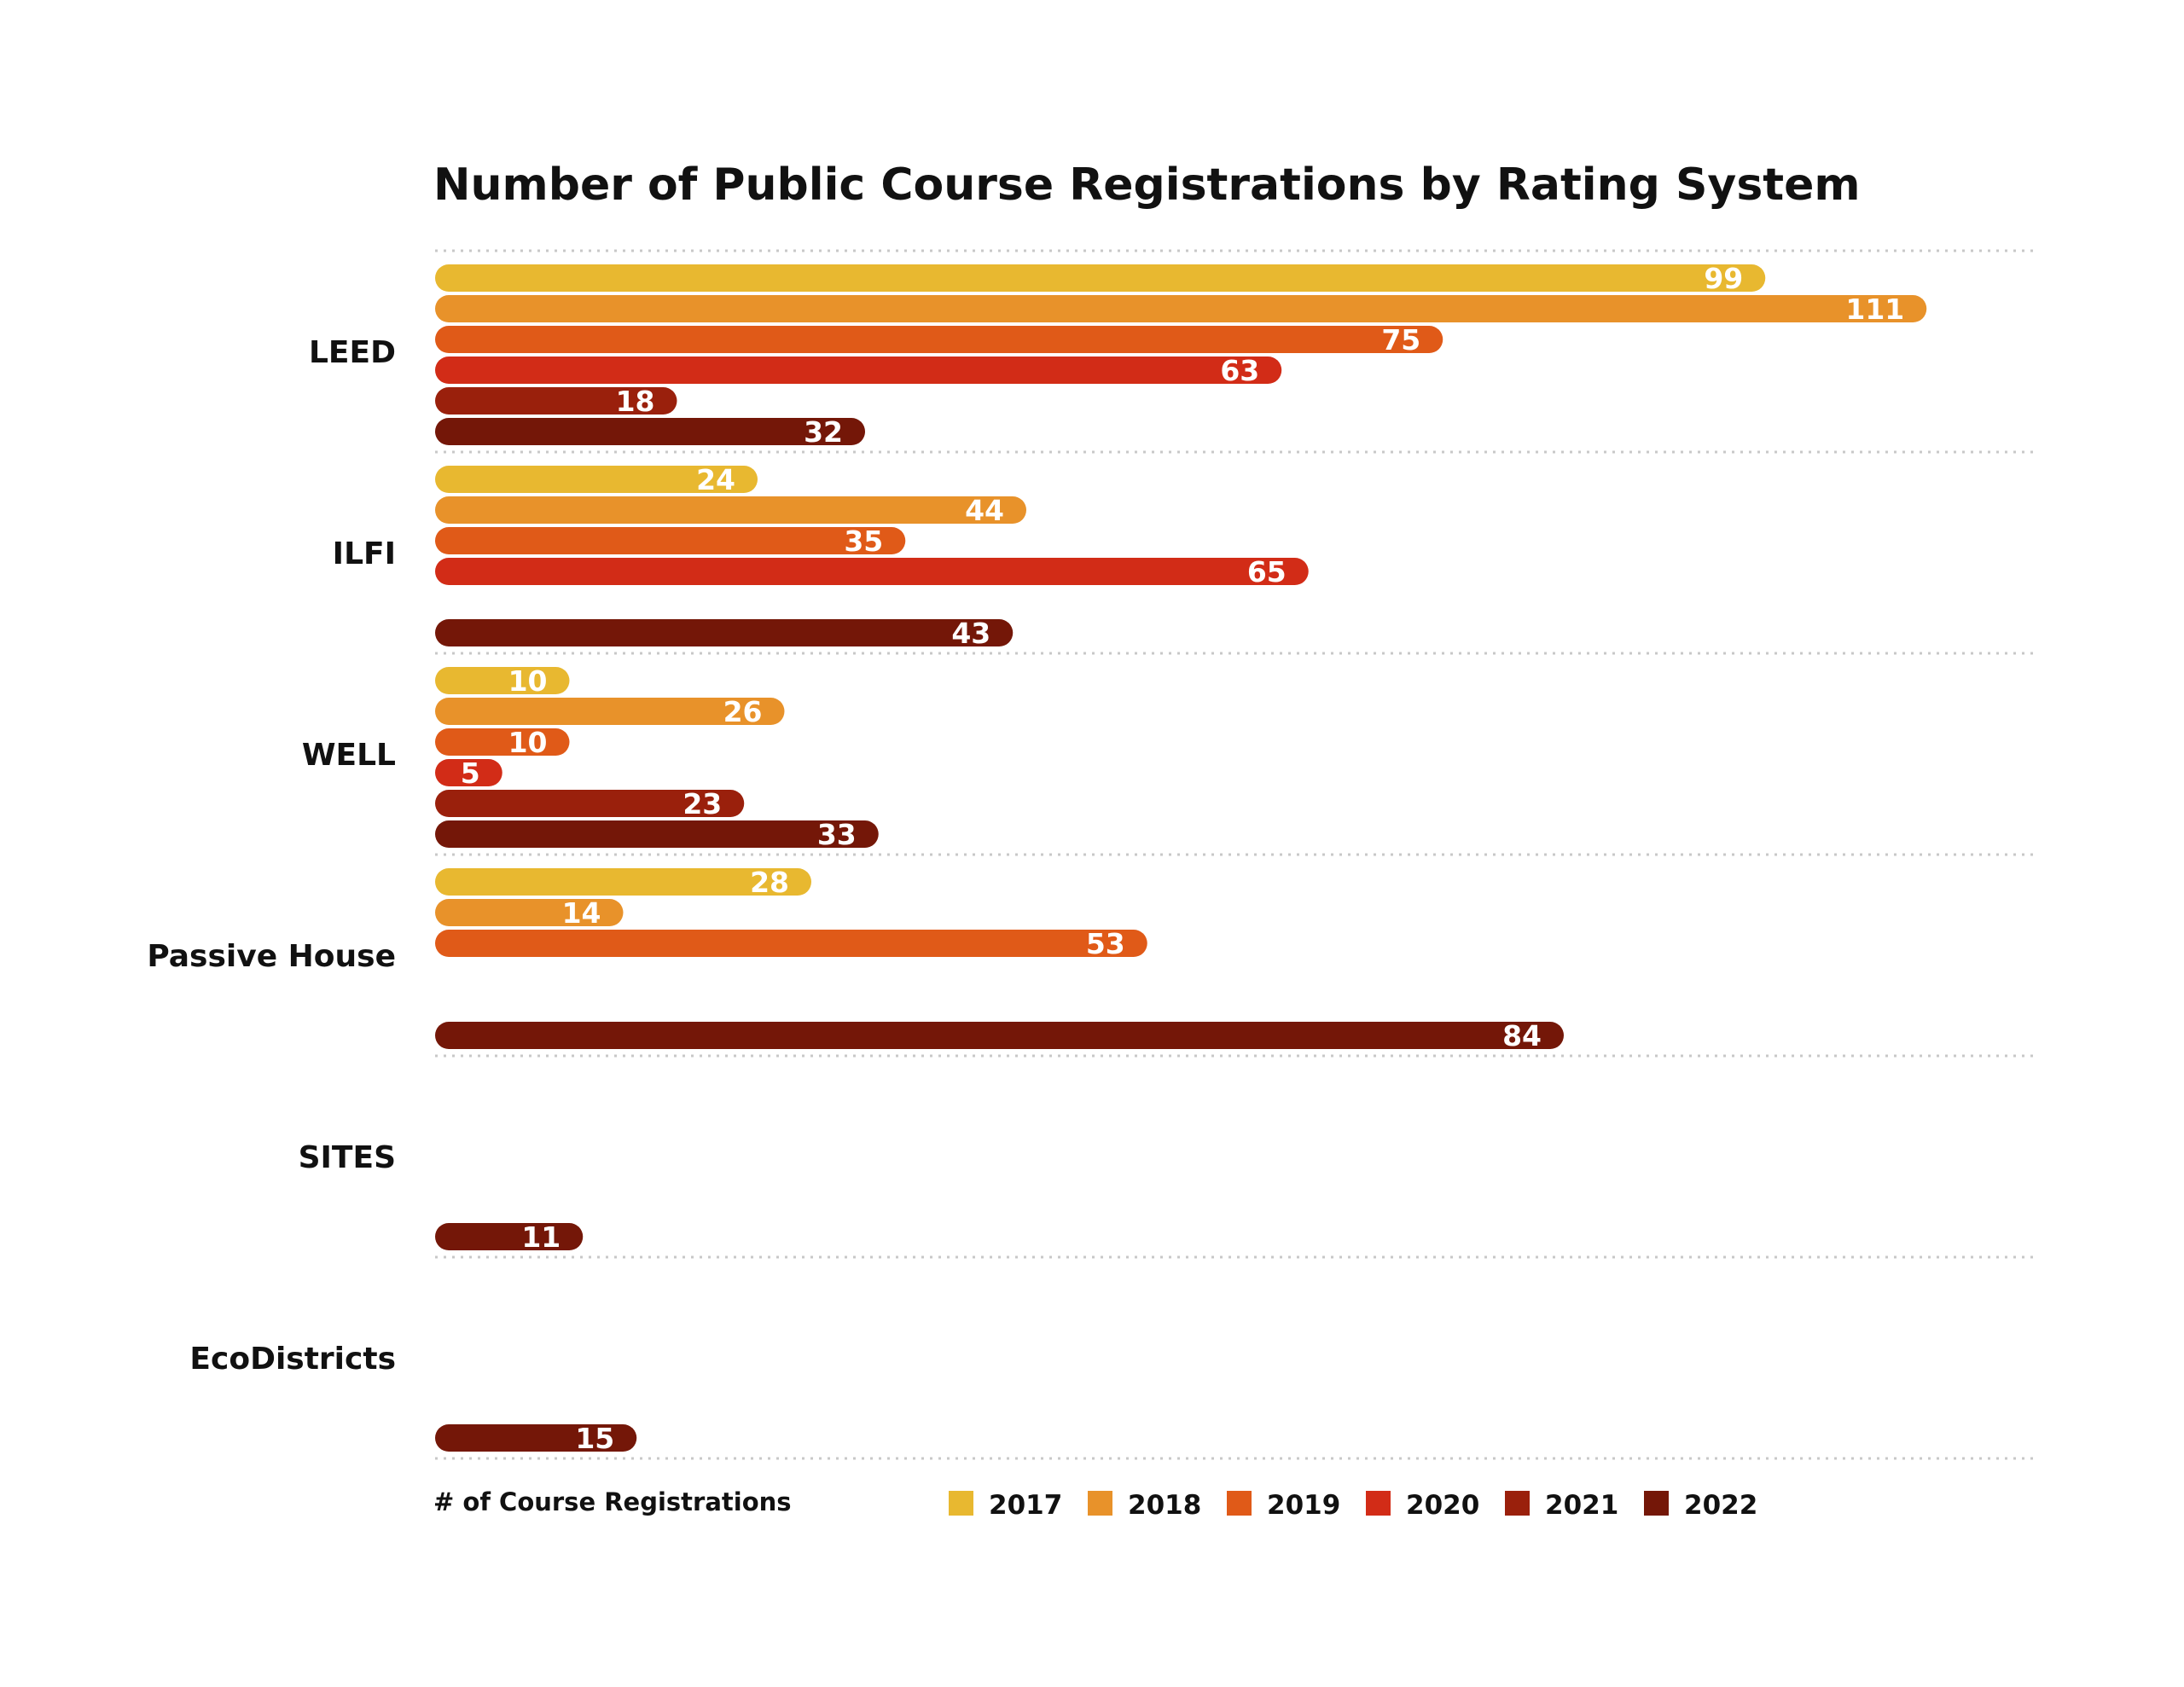  I want to click on legend-label: 2020, so click(1442, 1506).